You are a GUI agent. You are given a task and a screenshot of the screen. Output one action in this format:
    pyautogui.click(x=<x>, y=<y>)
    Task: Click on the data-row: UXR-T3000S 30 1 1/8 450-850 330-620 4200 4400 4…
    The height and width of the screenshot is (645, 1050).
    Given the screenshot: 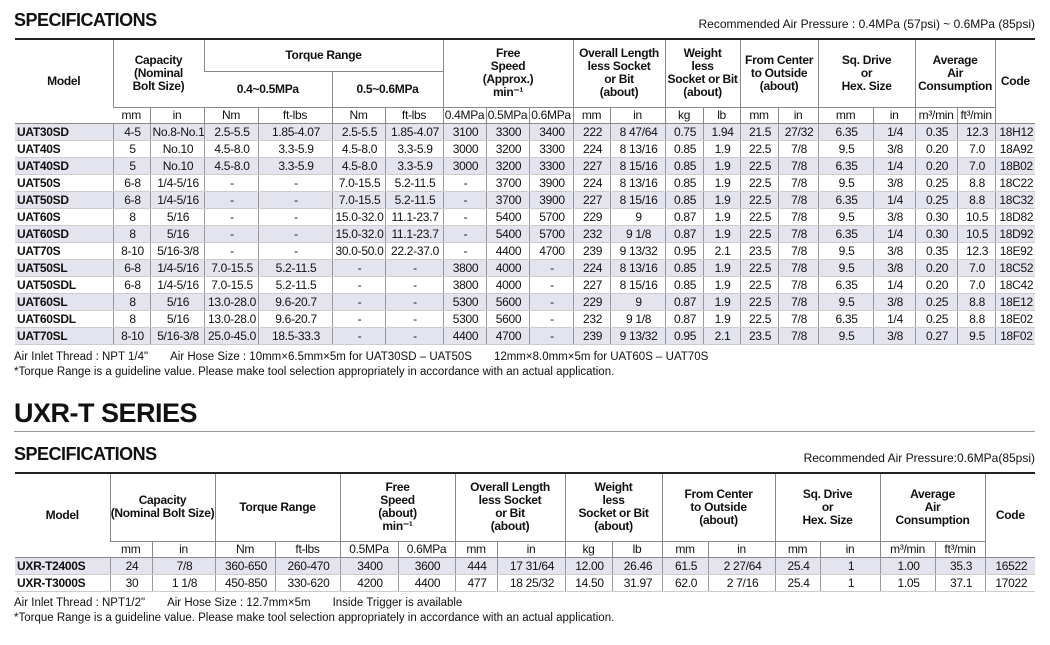 What is the action you would take?
    pyautogui.click(x=525, y=583)
    